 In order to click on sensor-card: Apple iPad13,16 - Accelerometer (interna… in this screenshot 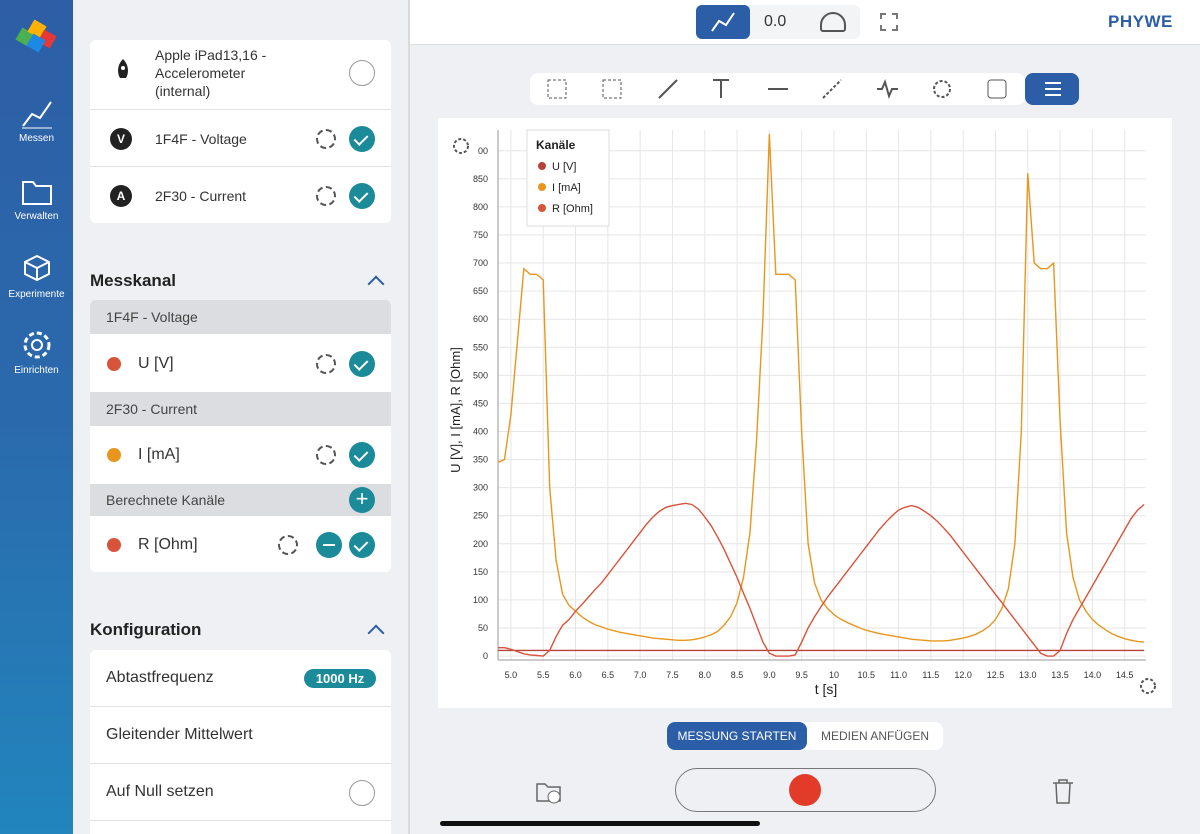, I will do `click(240, 131)`.